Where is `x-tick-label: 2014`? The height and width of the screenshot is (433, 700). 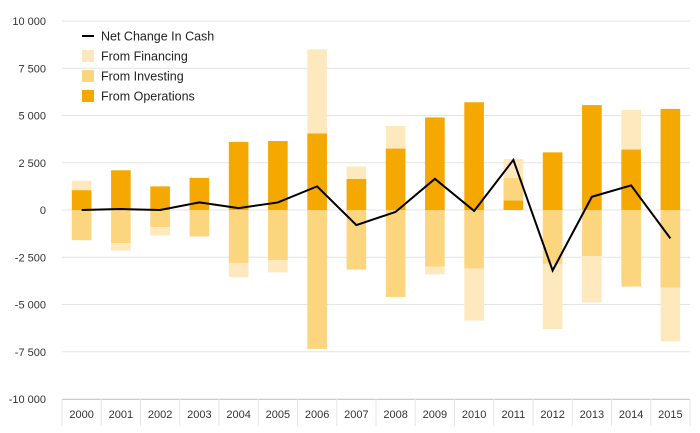
x-tick-label: 2014 is located at coordinates (631, 415).